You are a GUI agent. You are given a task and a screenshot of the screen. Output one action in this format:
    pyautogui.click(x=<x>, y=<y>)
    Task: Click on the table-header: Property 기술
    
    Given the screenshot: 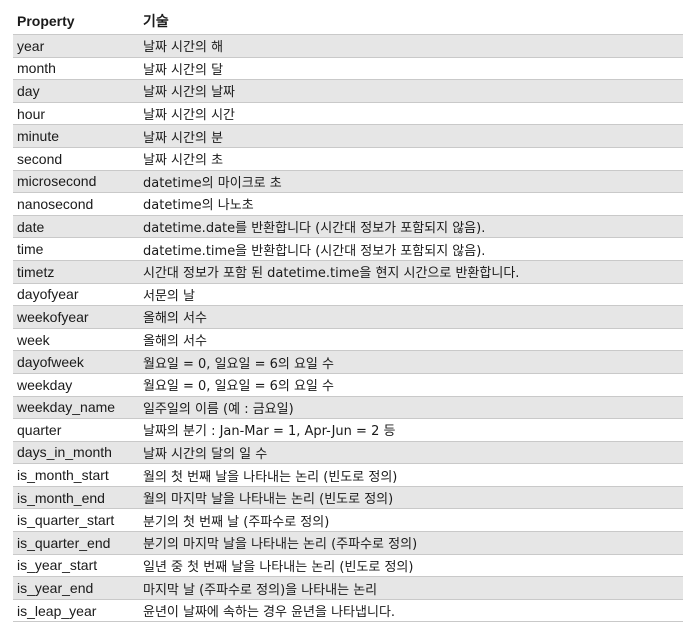 What is the action you would take?
    pyautogui.click(x=348, y=21)
    